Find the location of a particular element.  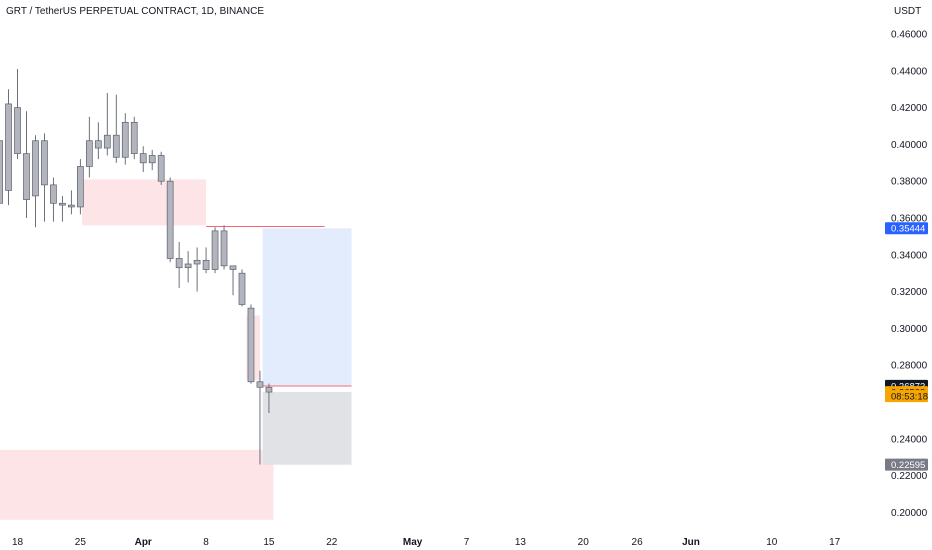

target-zone is located at coordinates (307, 307).